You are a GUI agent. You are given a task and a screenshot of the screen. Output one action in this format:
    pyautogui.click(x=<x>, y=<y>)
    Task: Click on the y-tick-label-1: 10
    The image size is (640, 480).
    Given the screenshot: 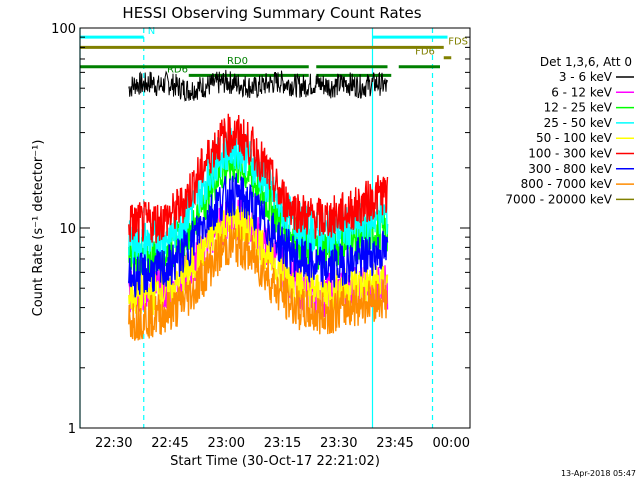 What is the action you would take?
    pyautogui.click(x=67, y=229)
    